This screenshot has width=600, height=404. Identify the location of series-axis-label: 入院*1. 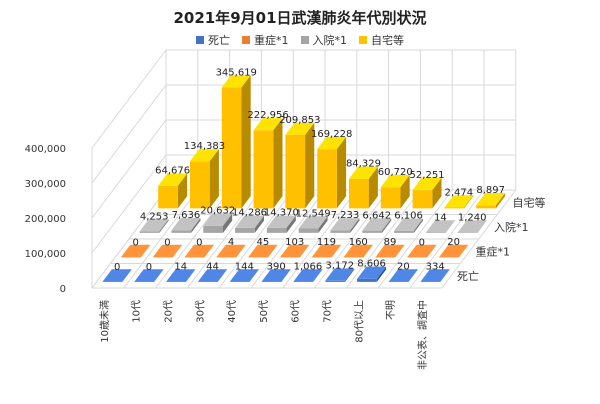
(511, 227).